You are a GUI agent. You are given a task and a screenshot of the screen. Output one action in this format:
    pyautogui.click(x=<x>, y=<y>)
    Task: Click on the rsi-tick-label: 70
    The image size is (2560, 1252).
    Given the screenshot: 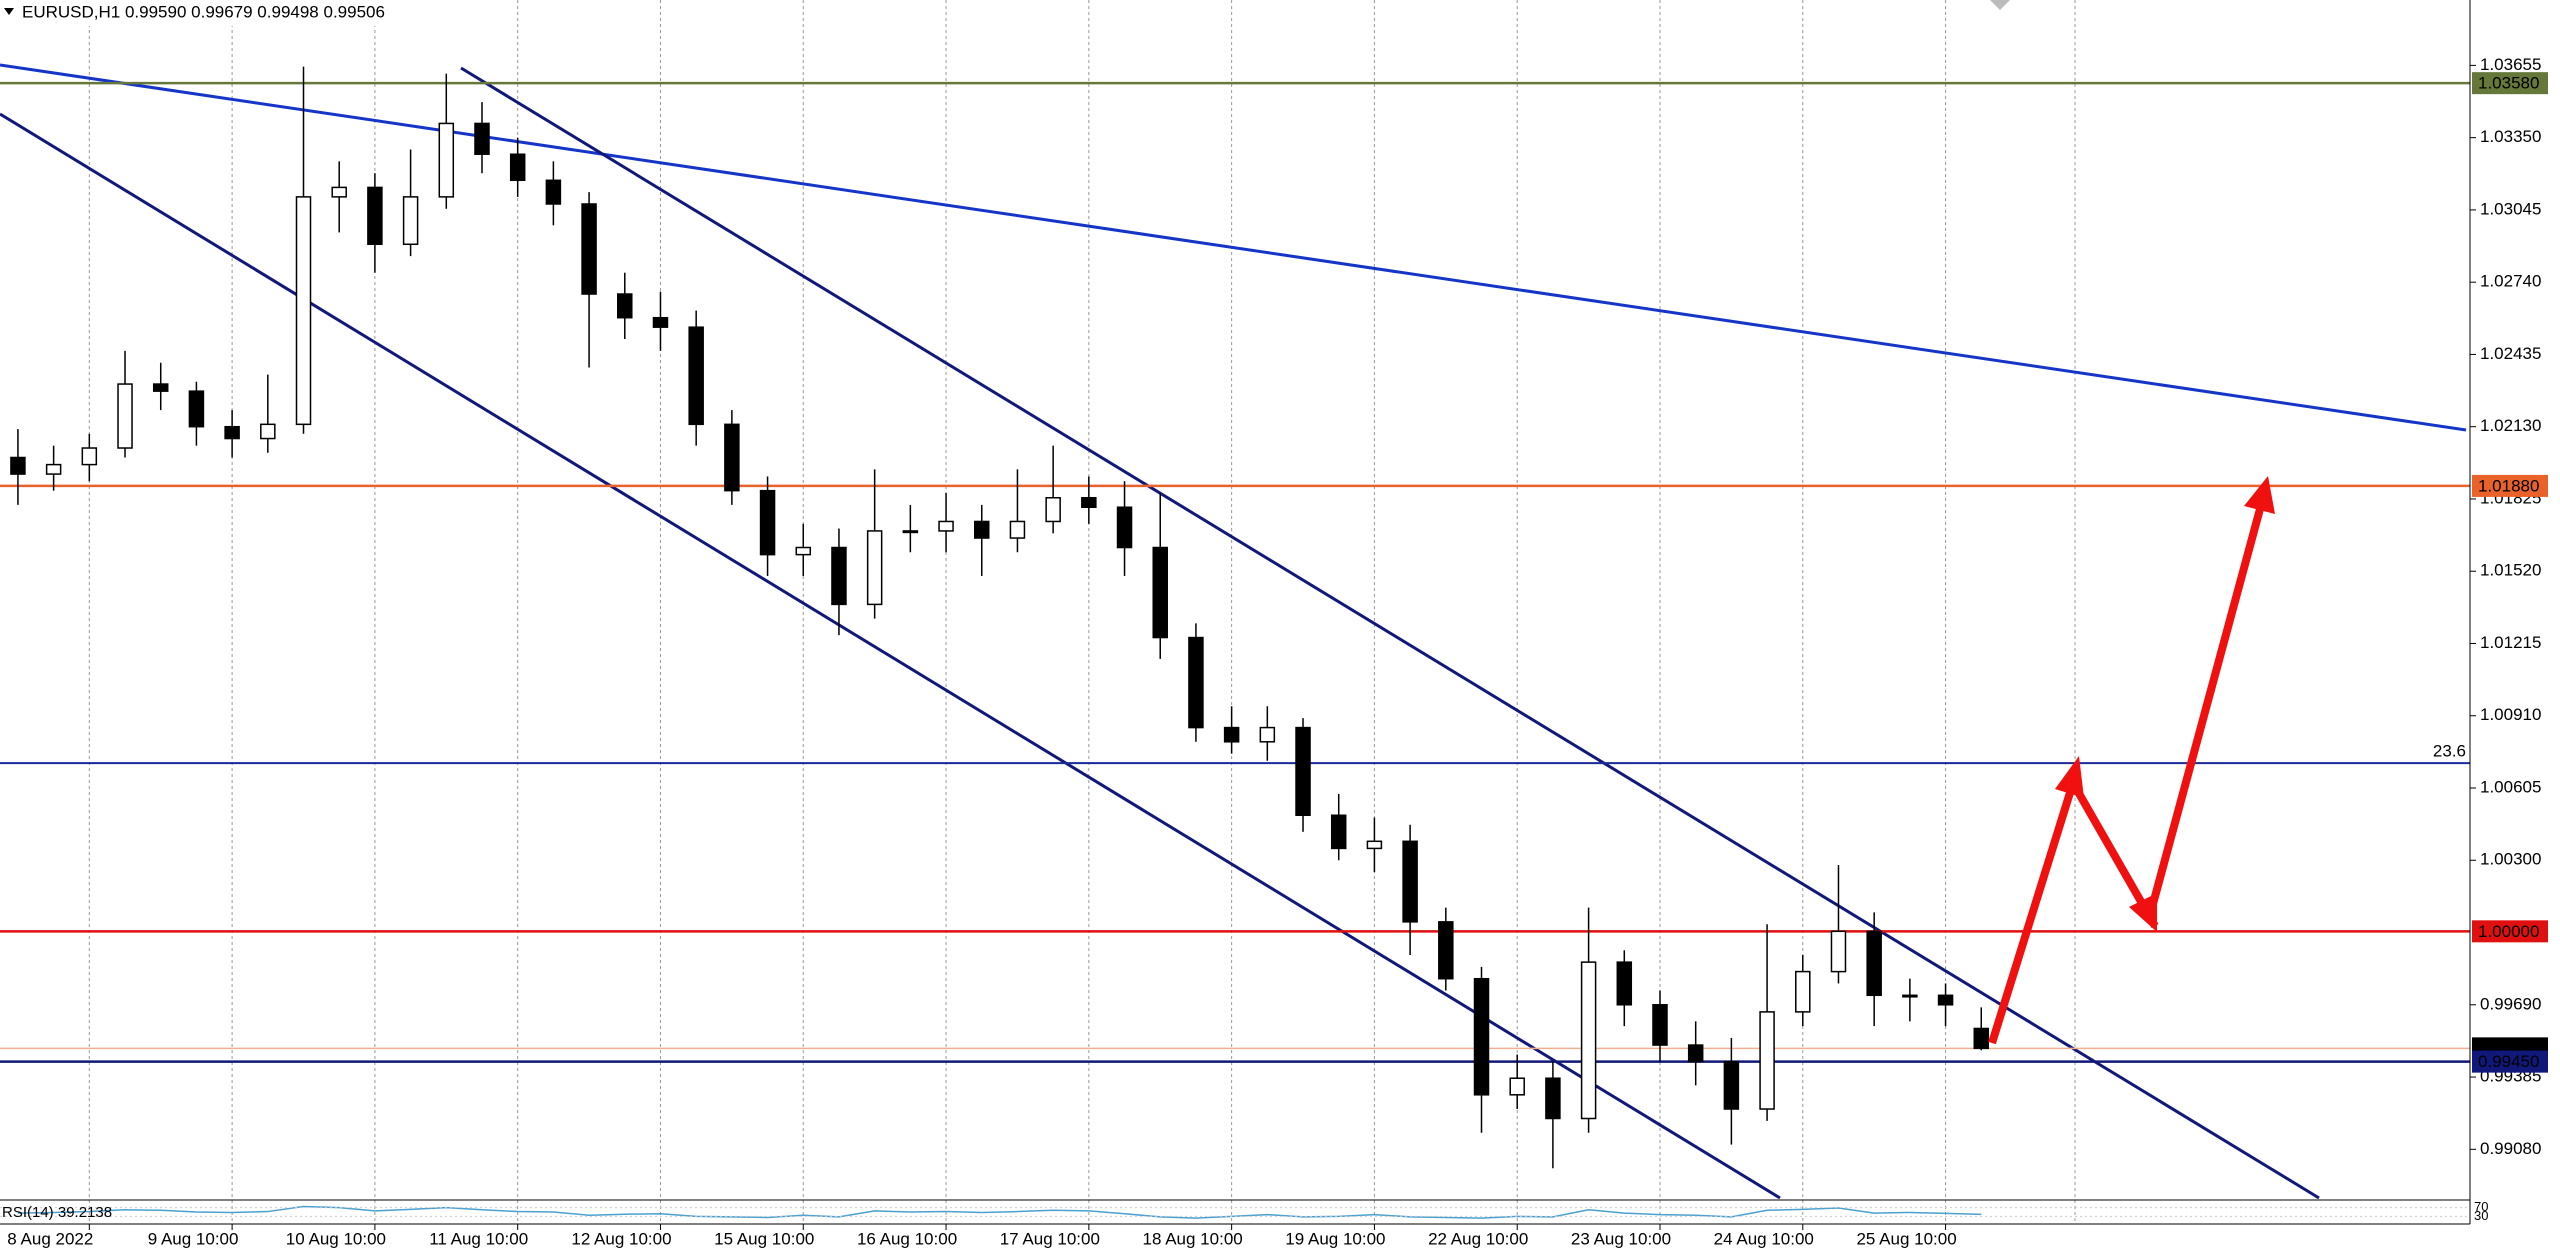 What is the action you would take?
    pyautogui.click(x=2481, y=1206)
    